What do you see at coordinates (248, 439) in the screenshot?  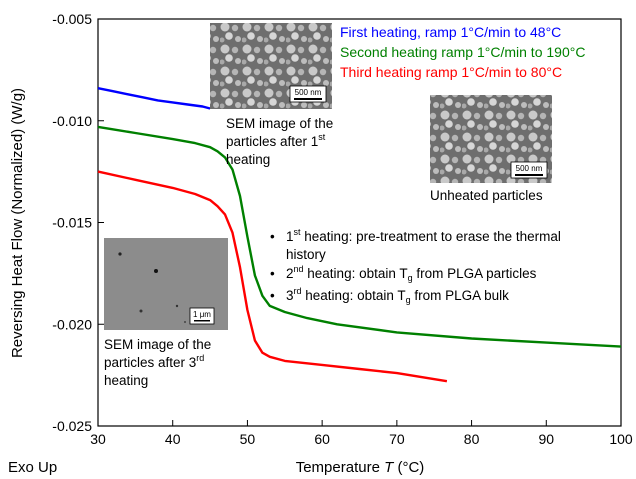 I see `x-tick-label: 50` at bounding box center [248, 439].